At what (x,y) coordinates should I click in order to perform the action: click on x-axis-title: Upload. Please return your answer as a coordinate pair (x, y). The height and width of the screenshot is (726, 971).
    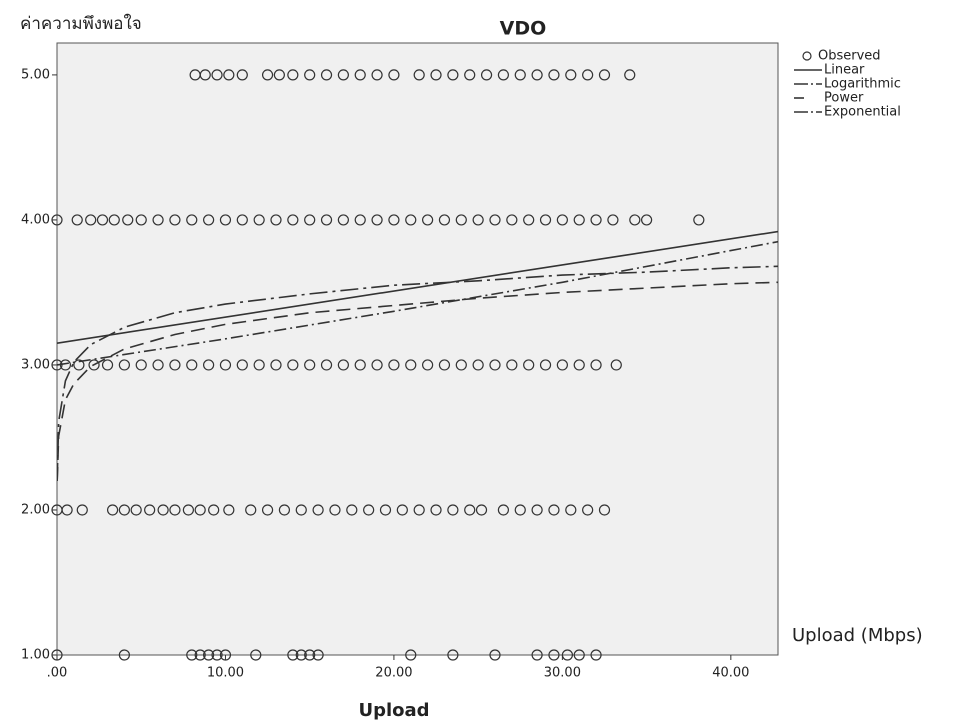
    Looking at the image, I should click on (393, 710).